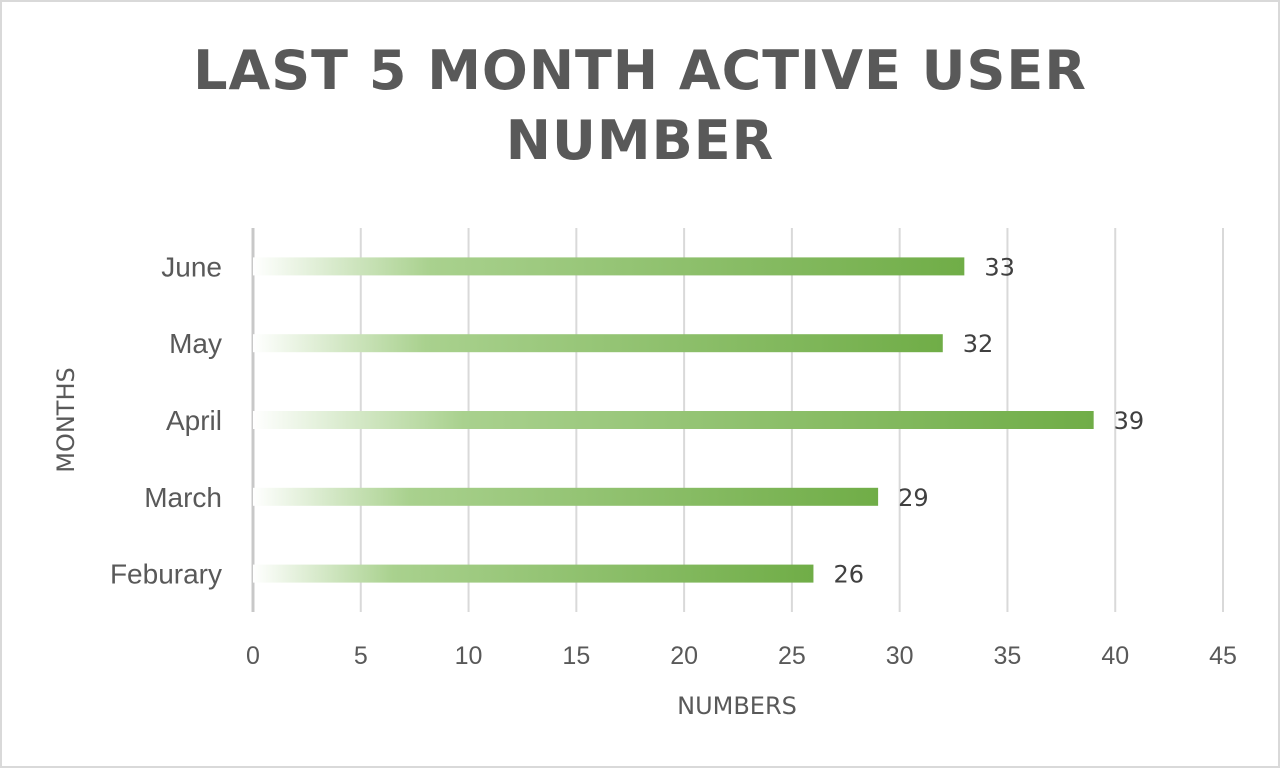 This screenshot has height=768, width=1280. Describe the element at coordinates (913, 498) in the screenshot. I see `data-label: 29` at that location.